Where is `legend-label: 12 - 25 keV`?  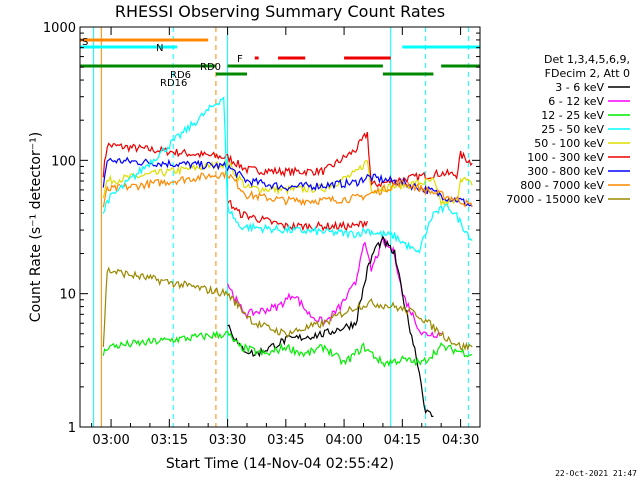 legend-label: 12 - 25 keV is located at coordinates (572, 115).